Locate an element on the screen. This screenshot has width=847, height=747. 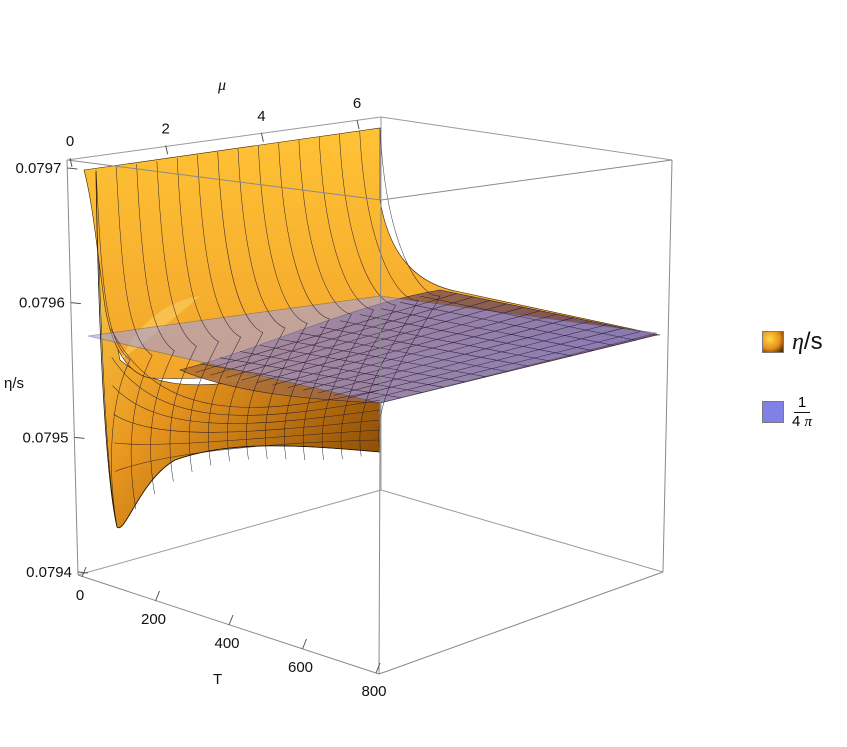
x-tick-label: 200 is located at coordinates (153, 619).